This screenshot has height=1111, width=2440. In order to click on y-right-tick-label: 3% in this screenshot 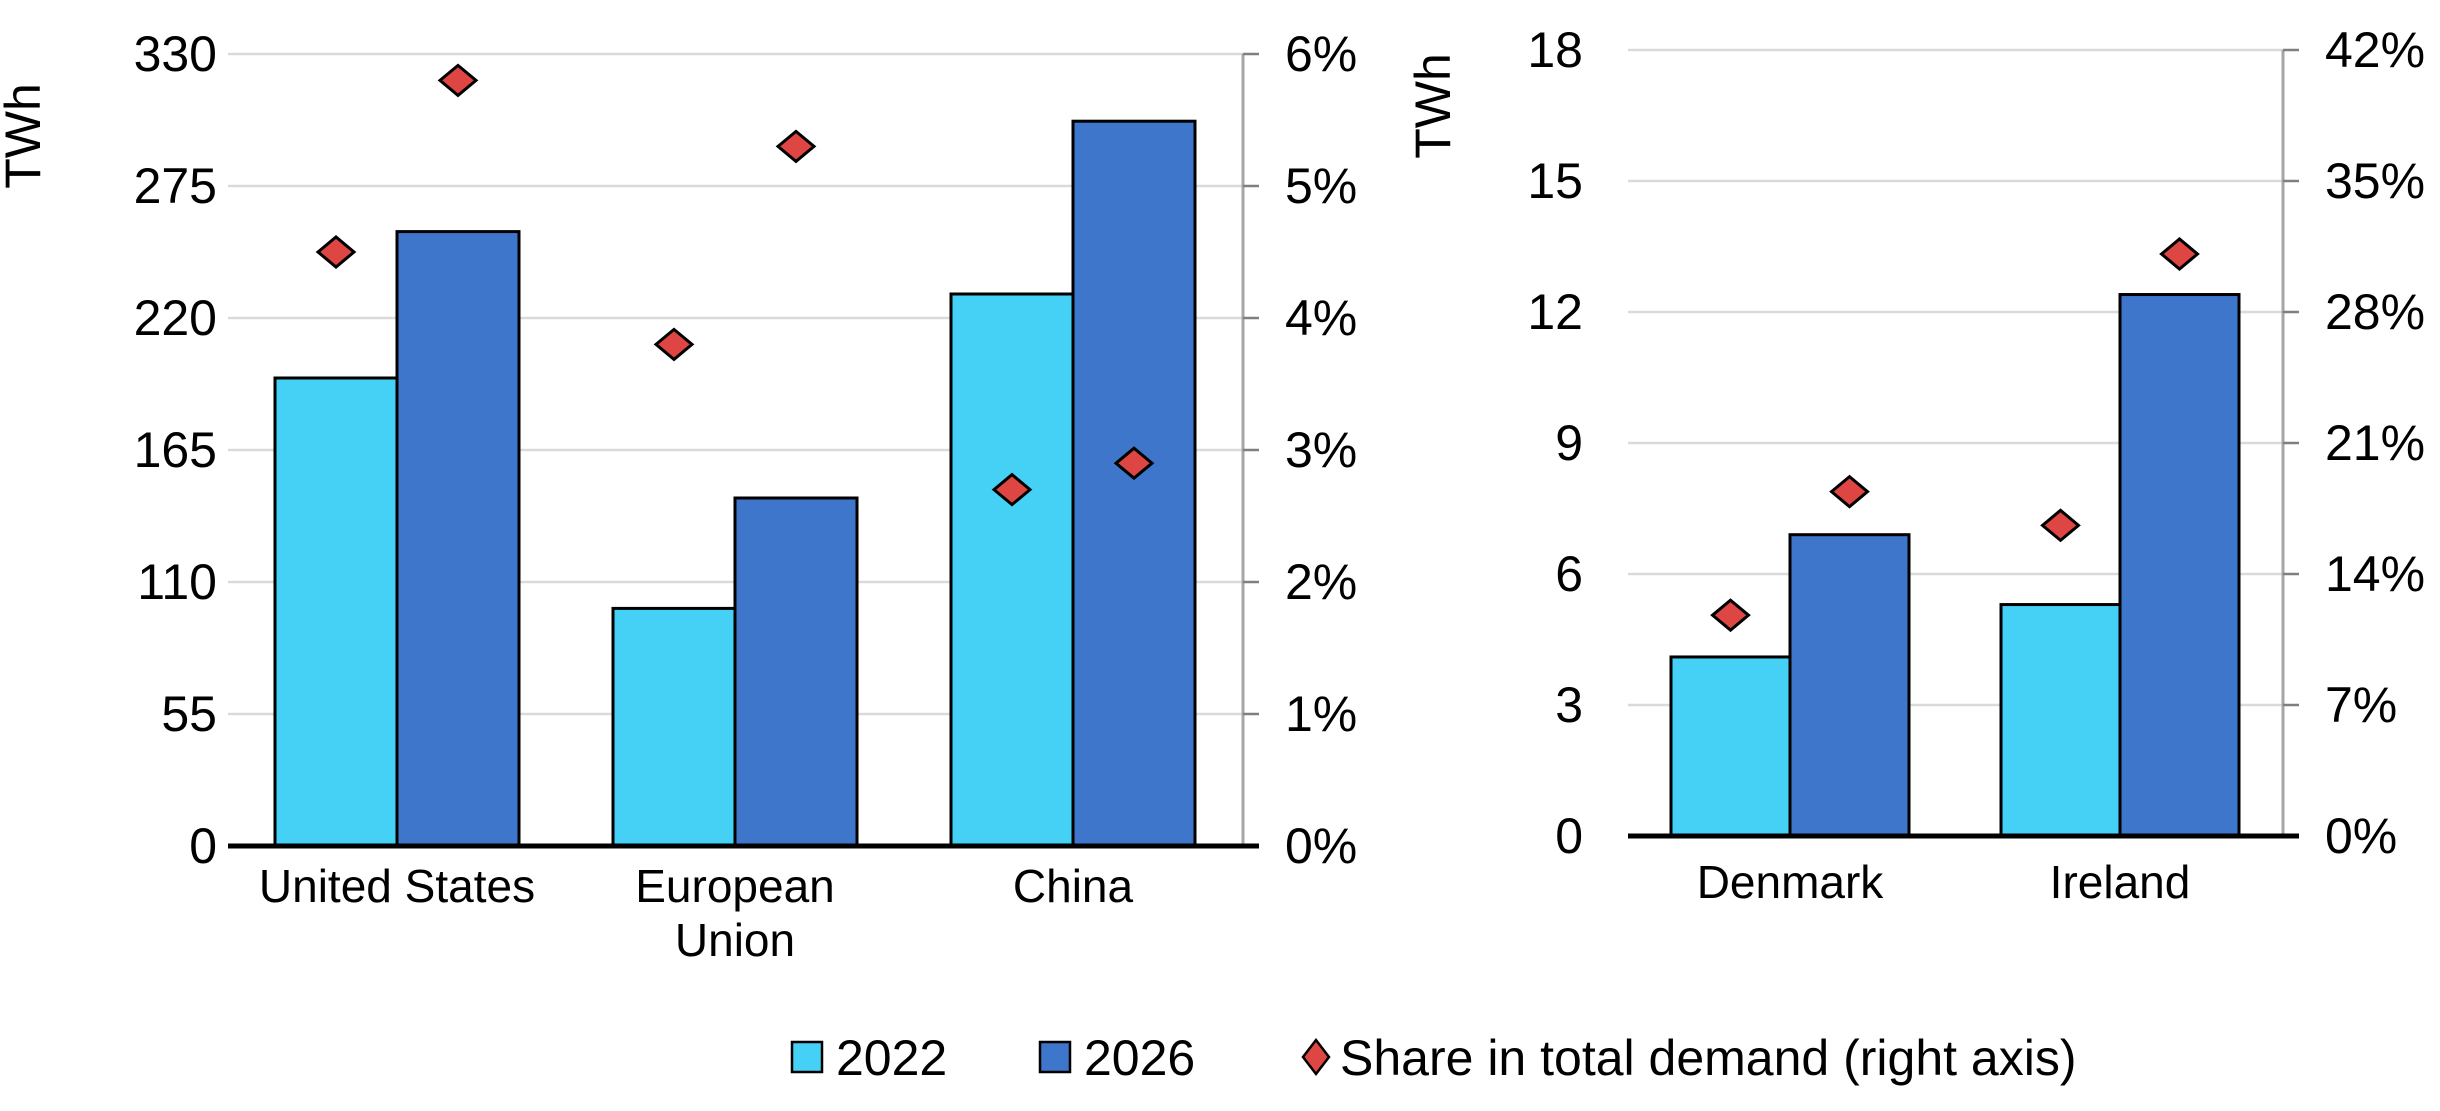, I will do `click(1321, 450)`.